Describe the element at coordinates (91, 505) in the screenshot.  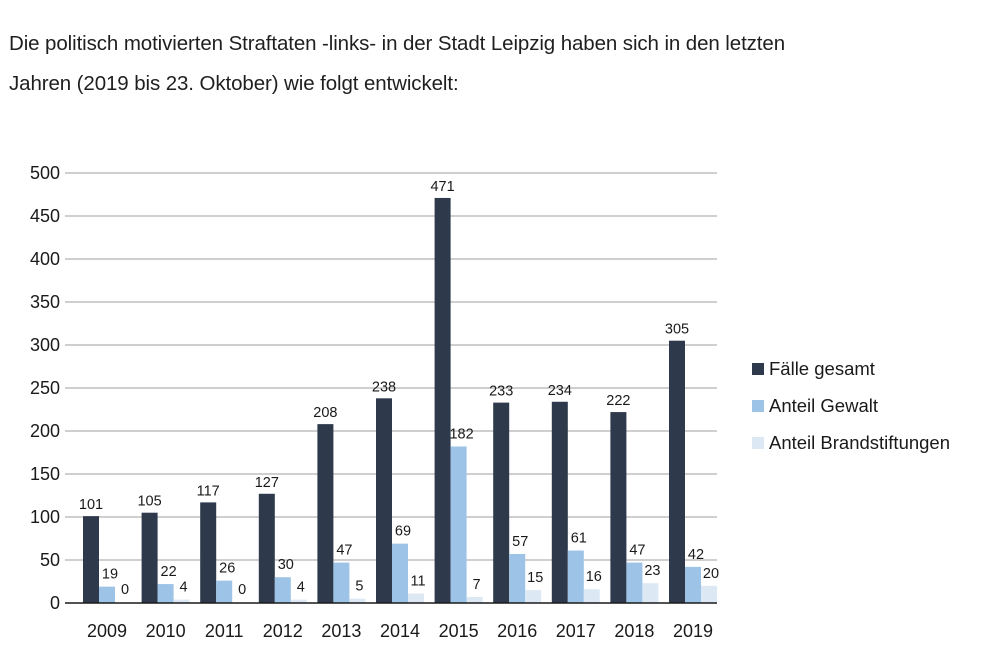
I see `data-label: 101` at that location.